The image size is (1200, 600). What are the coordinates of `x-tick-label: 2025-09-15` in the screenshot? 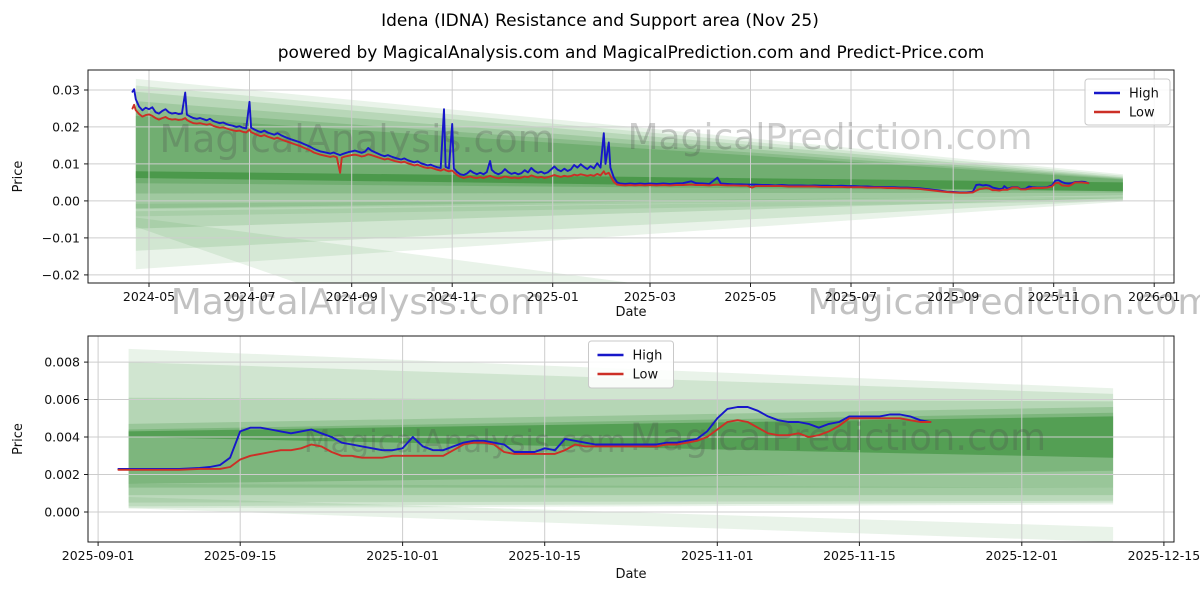 It's located at (240, 555).